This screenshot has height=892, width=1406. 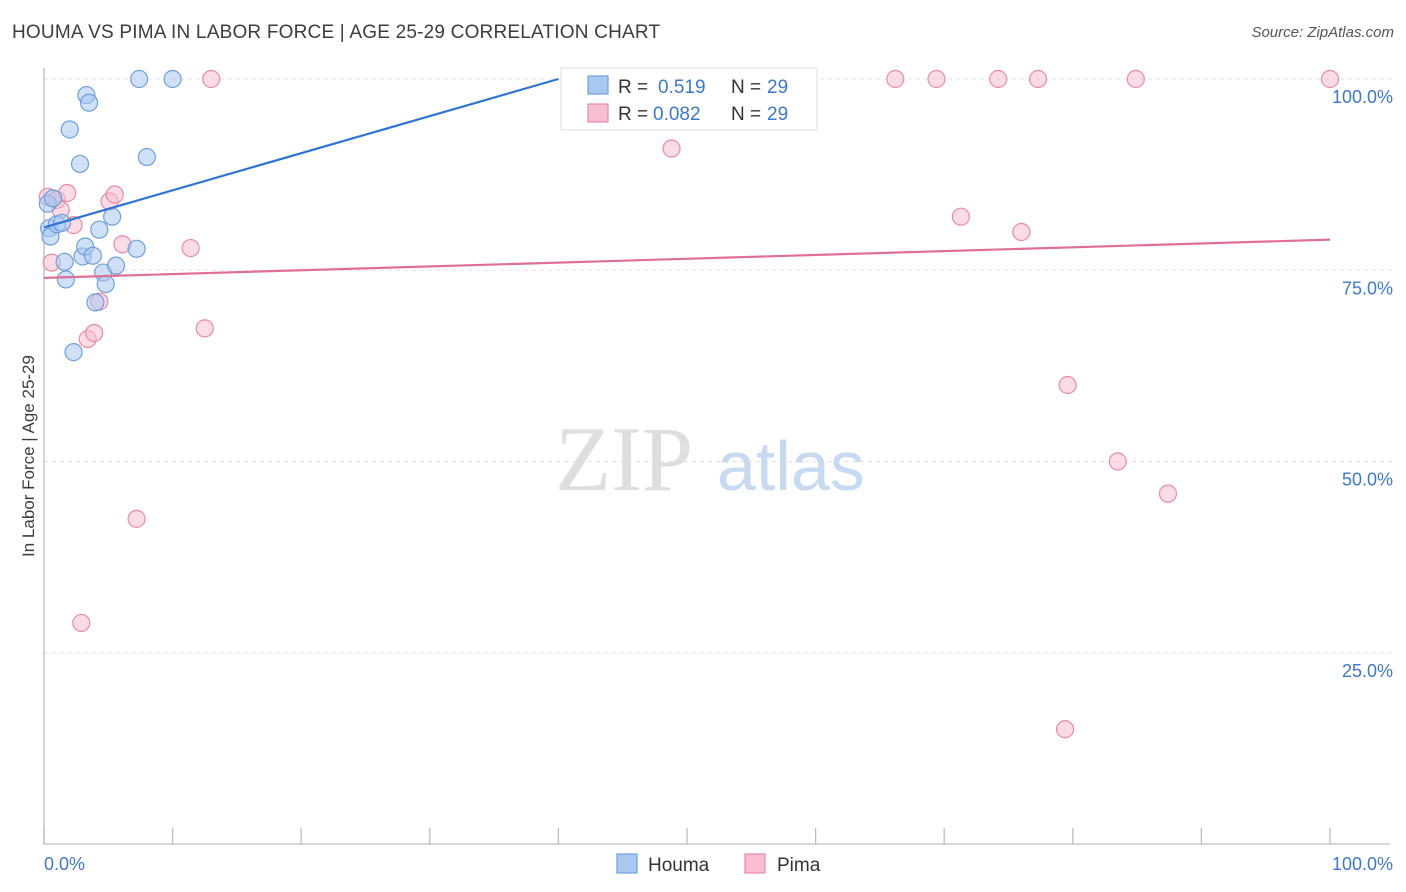 What do you see at coordinates (598, 85) in the screenshot?
I see `houma-legend-swatch` at bounding box center [598, 85].